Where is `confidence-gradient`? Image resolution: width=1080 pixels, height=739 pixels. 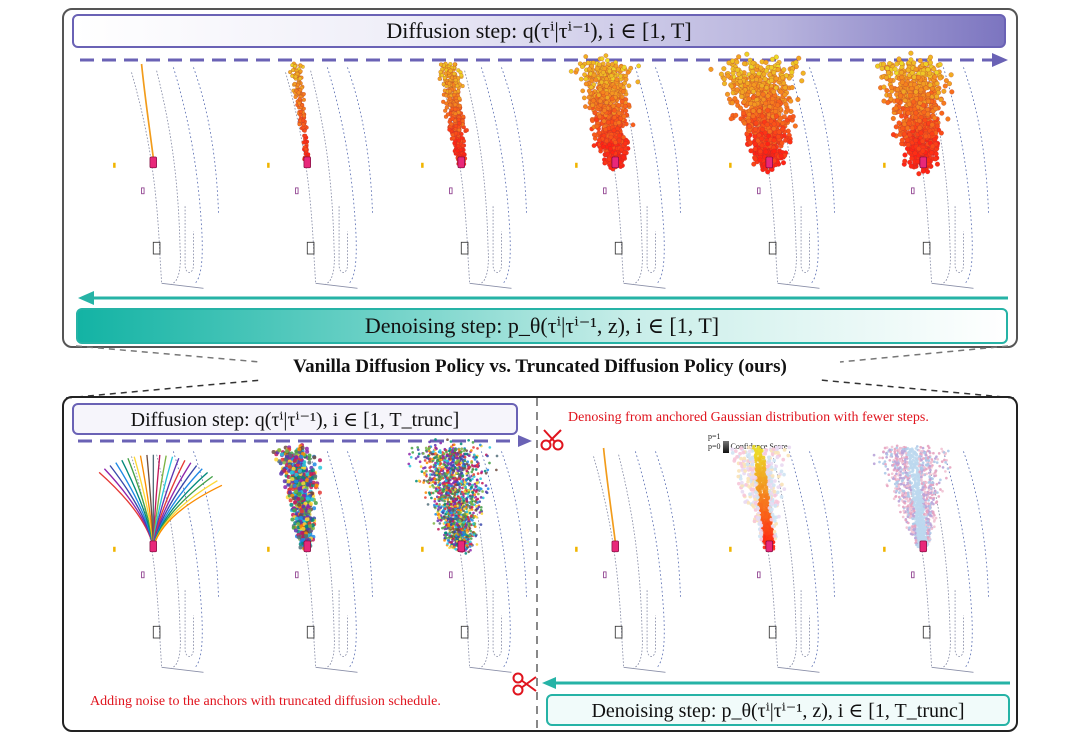 confidence-gradient is located at coordinates (725, 447).